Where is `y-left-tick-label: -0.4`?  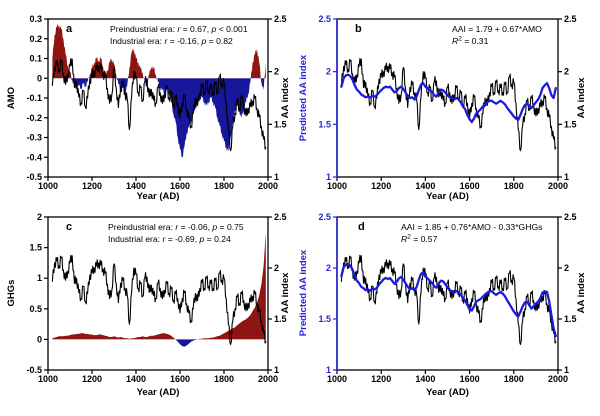
y-left-tick-label: -0.4 is located at coordinates (34, 157).